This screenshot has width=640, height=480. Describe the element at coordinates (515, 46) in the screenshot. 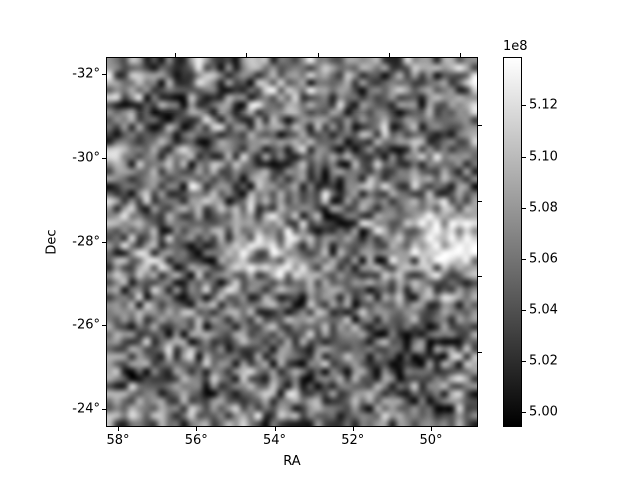

I see `colorbar-offset-label: 1e8` at that location.